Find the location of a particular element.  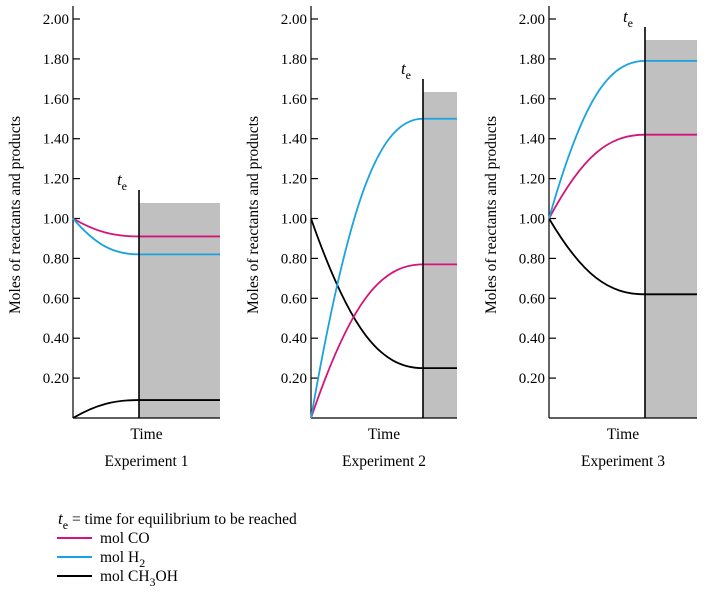

y-tick-label-1-7: 1.60 is located at coordinates (56, 100).